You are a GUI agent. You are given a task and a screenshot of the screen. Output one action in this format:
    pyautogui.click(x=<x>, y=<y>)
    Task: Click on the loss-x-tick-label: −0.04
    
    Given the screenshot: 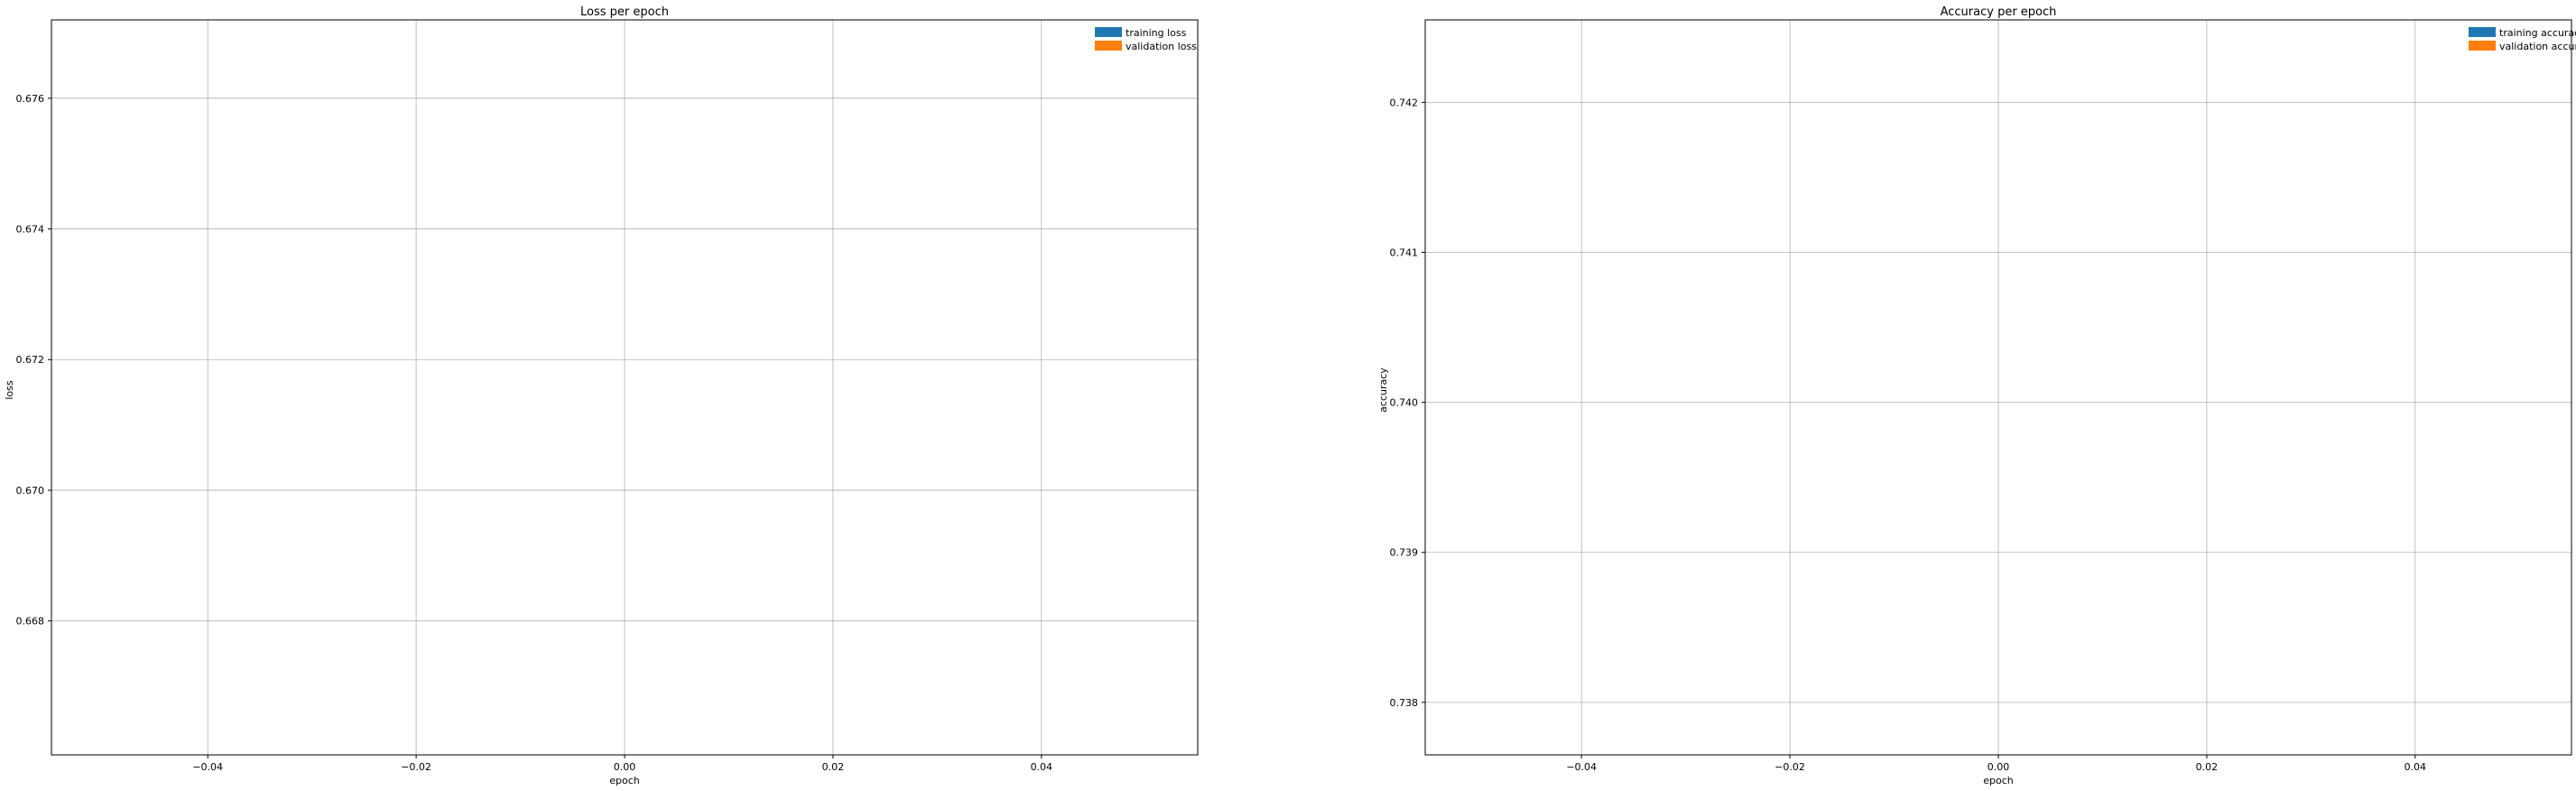 What is the action you would take?
    pyautogui.click(x=207, y=767)
    